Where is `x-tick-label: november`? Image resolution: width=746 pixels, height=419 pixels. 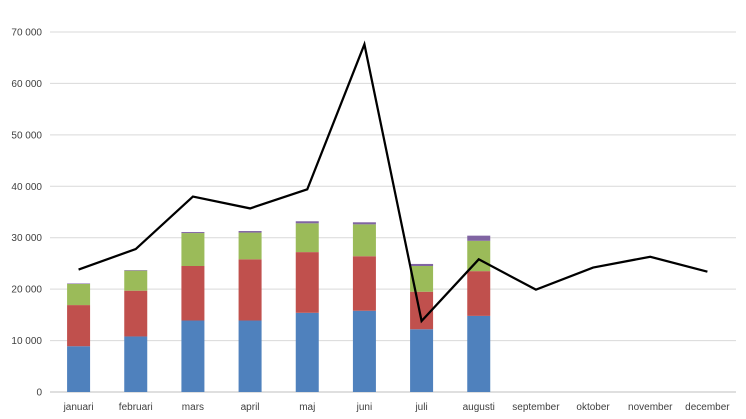
x-tick-label: november is located at coordinates (650, 407).